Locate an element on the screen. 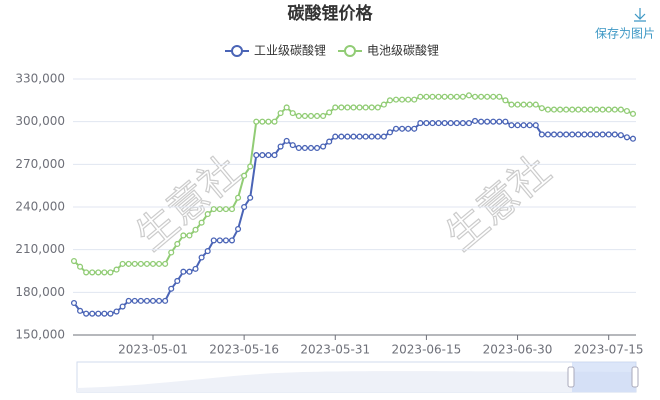 This screenshot has width=660, height=400. save-button: 保存为图片 is located at coordinates (625, 24).